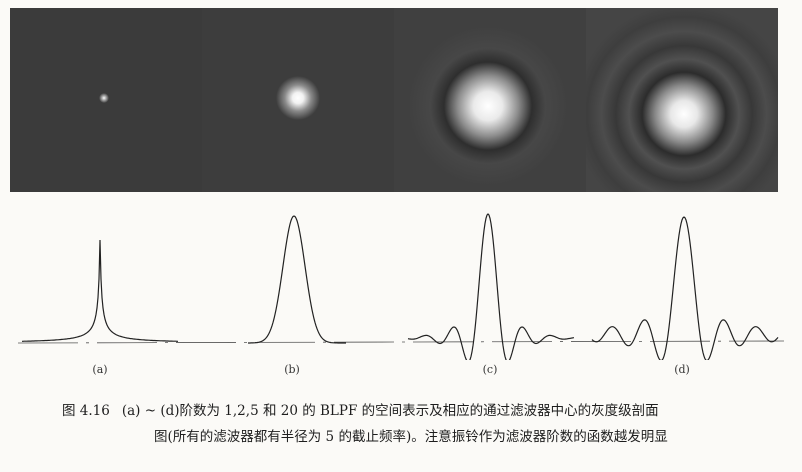 Image resolution: width=802 pixels, height=472 pixels. I want to click on figure-number: 图 4.16, so click(86, 411).